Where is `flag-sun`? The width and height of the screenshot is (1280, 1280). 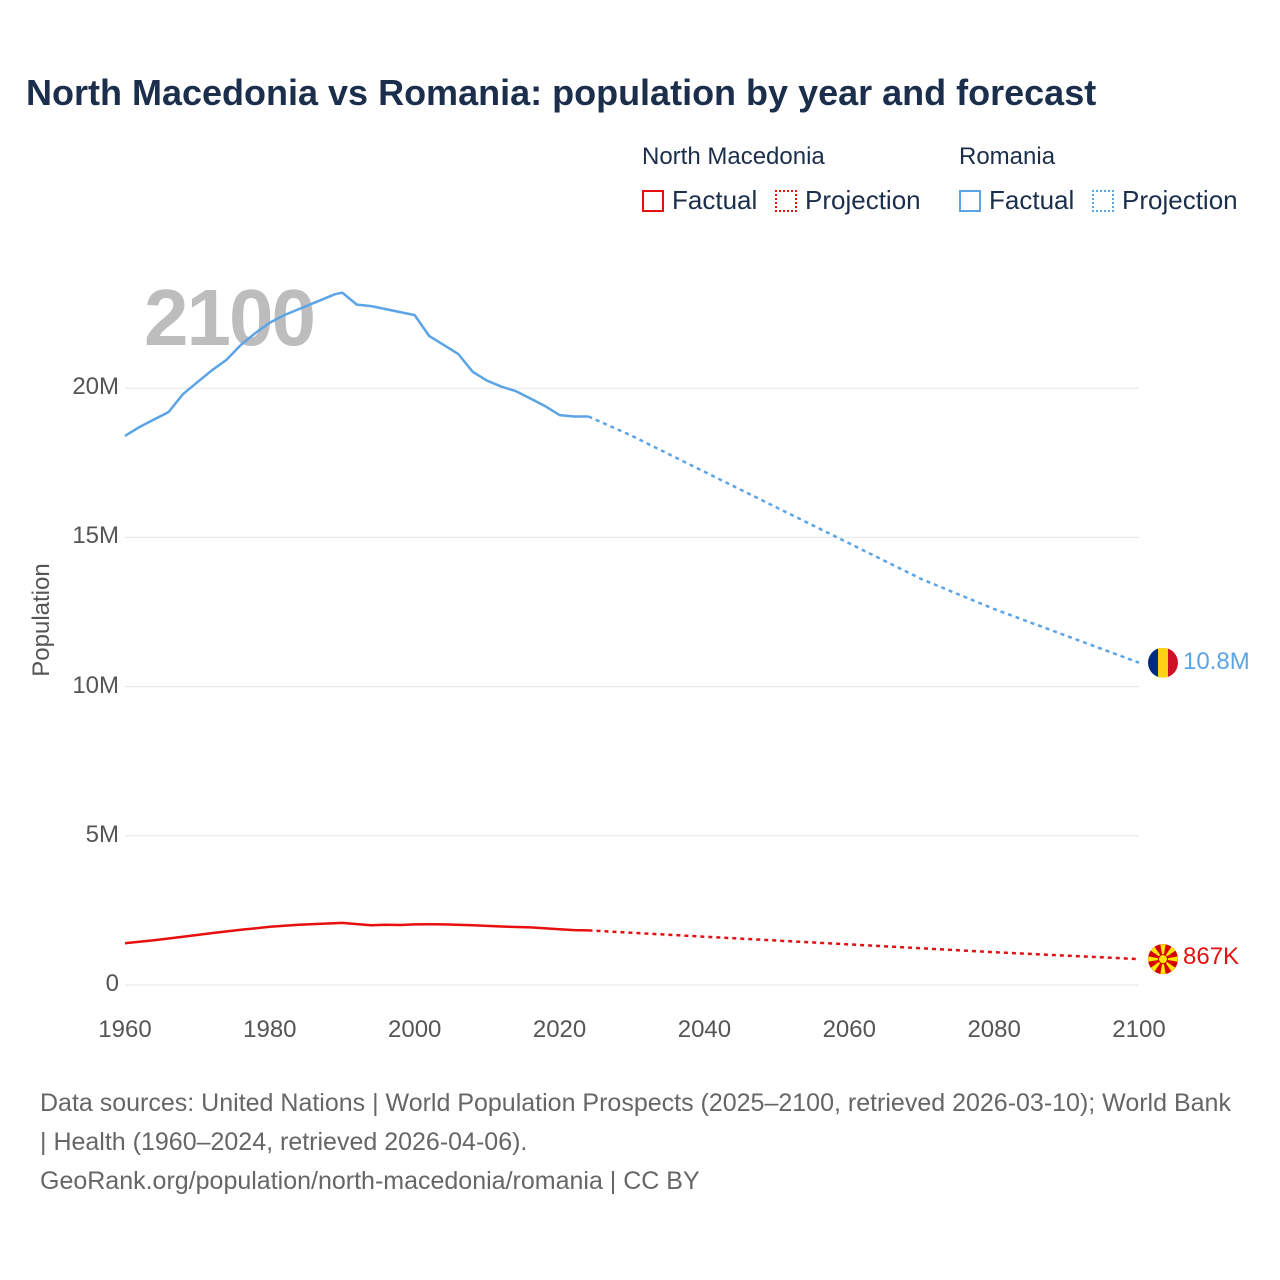
flag-sun is located at coordinates (1163, 959).